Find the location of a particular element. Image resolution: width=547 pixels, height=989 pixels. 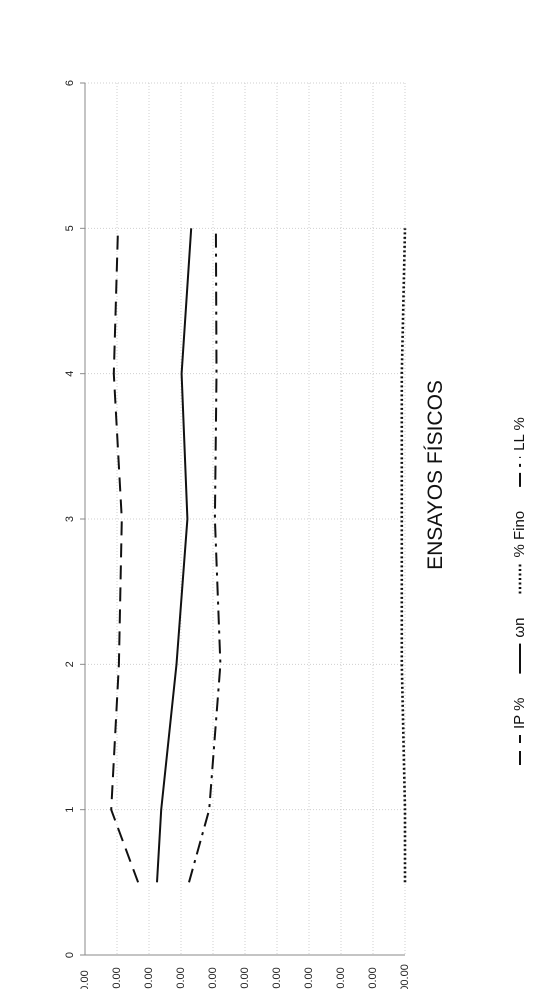

y-tick-label: 90.00 is located at coordinates (373, 978).